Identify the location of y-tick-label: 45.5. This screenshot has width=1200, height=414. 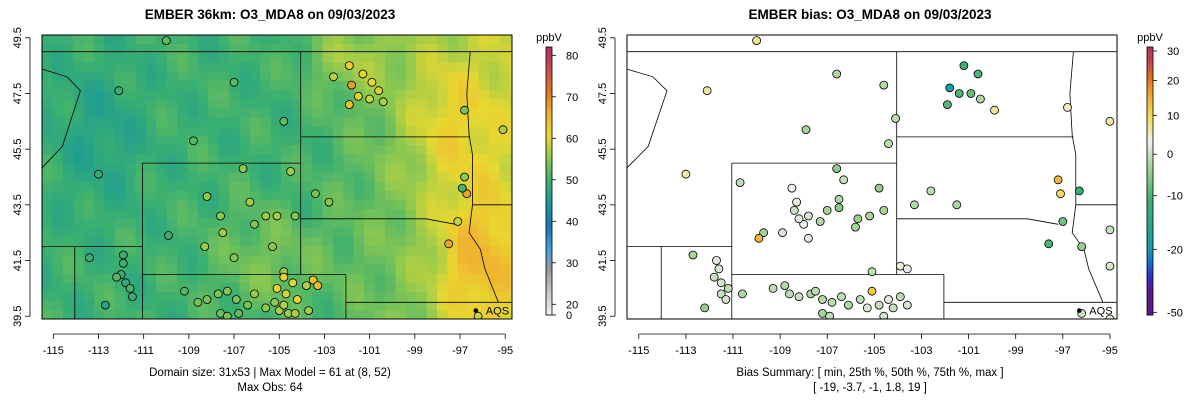
(18, 148).